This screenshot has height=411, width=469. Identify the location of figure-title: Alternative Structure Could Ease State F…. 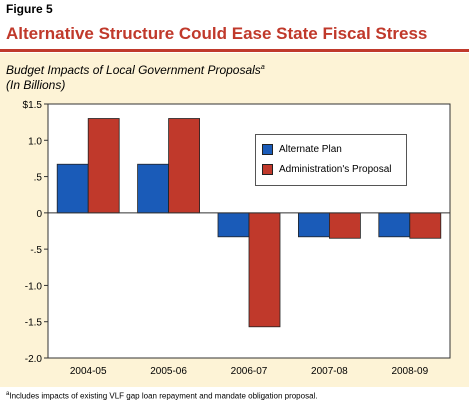
(217, 33).